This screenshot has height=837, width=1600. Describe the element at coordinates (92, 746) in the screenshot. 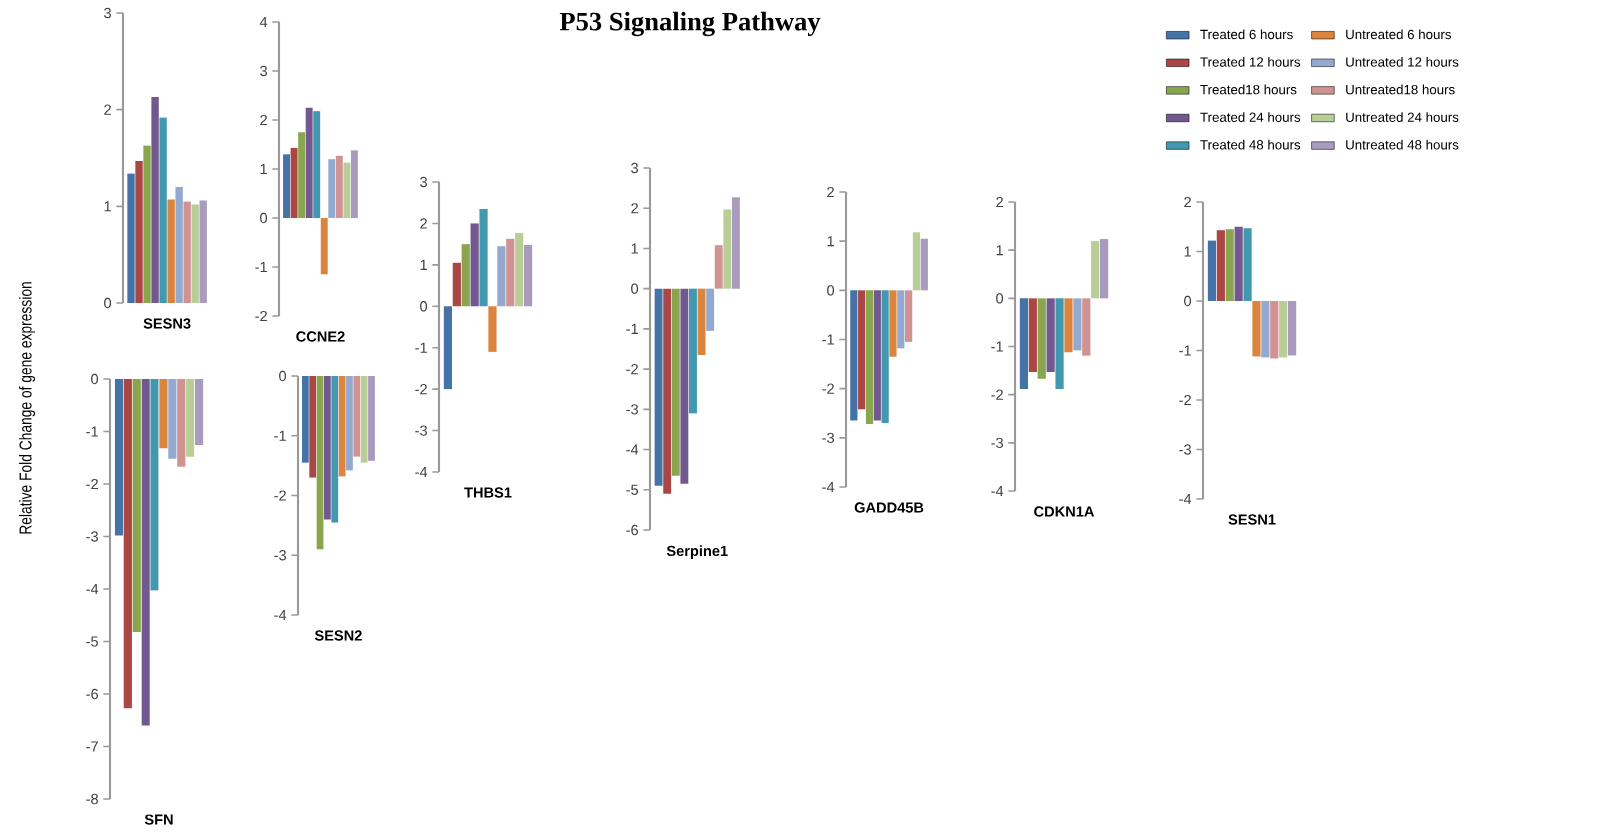

I see `y-tick-label: -7` at that location.